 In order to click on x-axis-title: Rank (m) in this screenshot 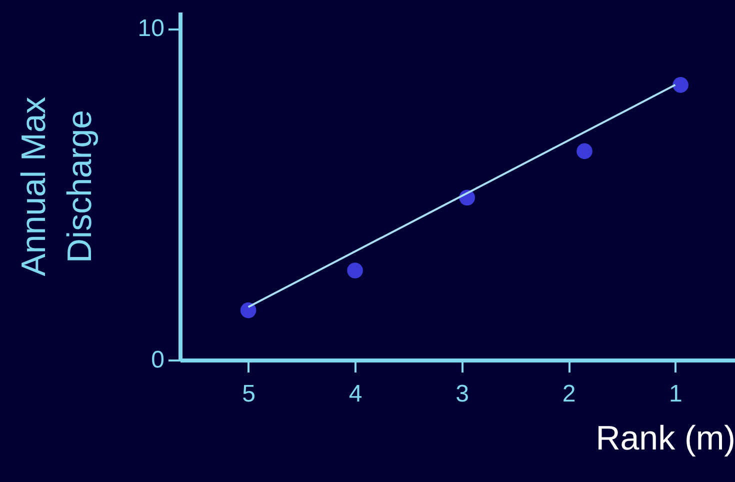, I will do `click(665, 439)`.